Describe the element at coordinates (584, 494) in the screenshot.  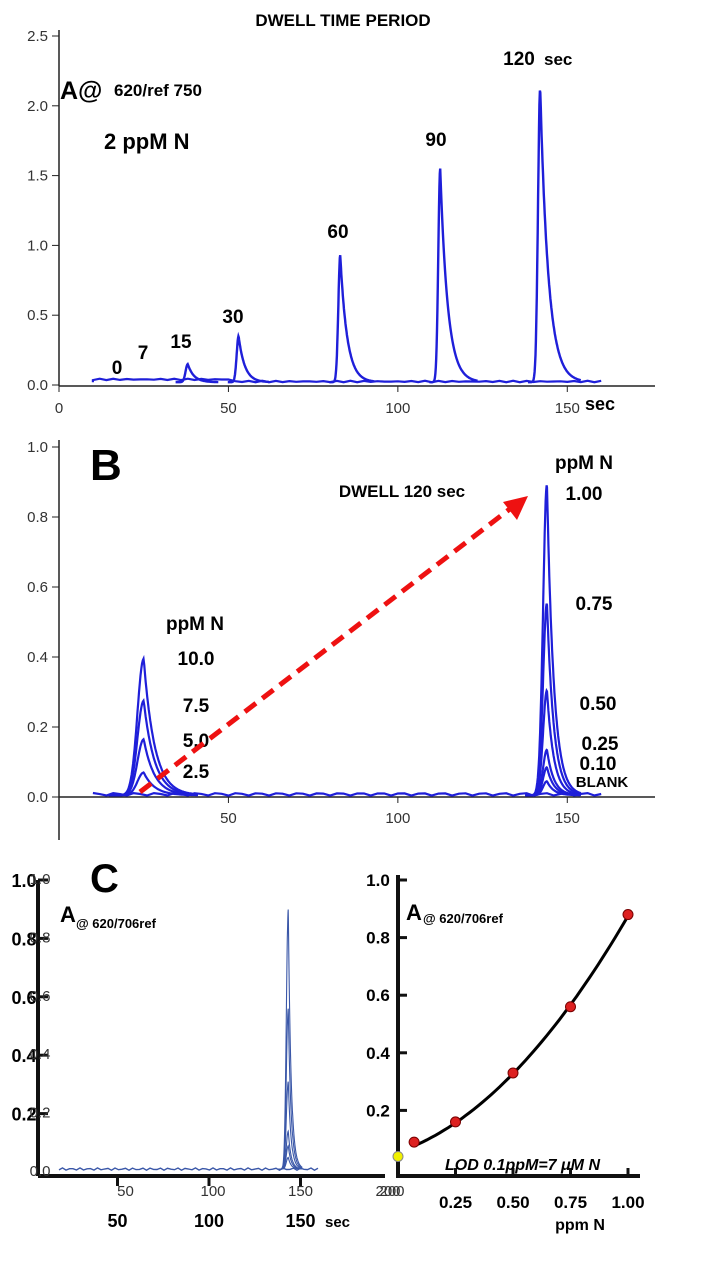
I see `panel-b-right-series-label: 1.00` at that location.